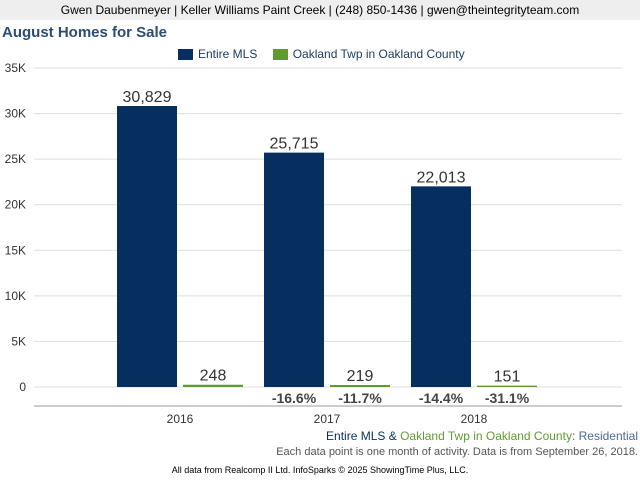  Describe the element at coordinates (280, 54) in the screenshot. I see `legend-swatch-oakland-twp` at that location.